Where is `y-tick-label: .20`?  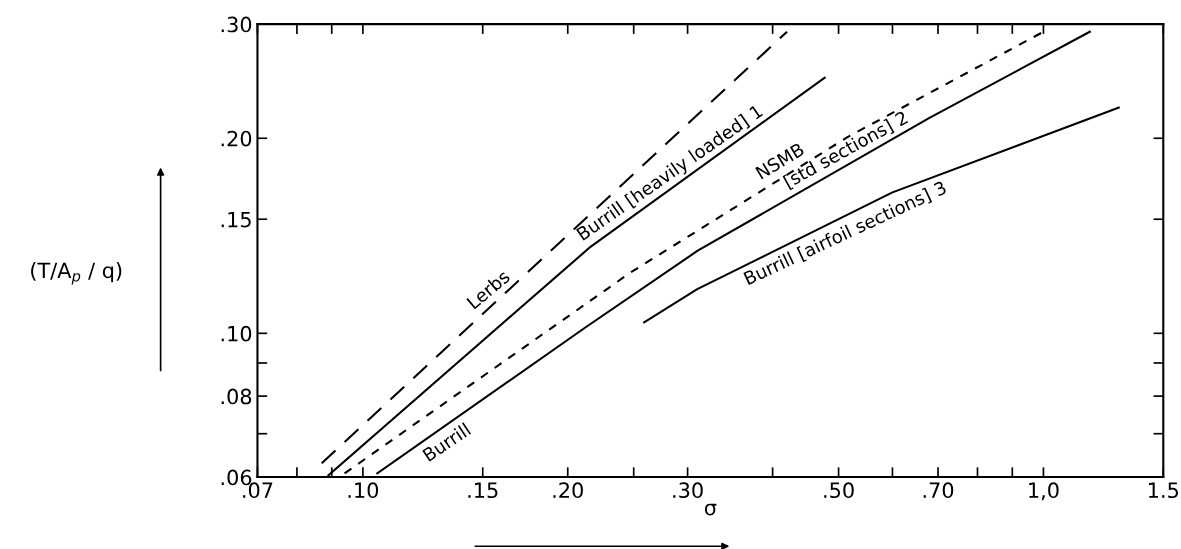
y-tick-label: .20 is located at coordinates (236, 138).